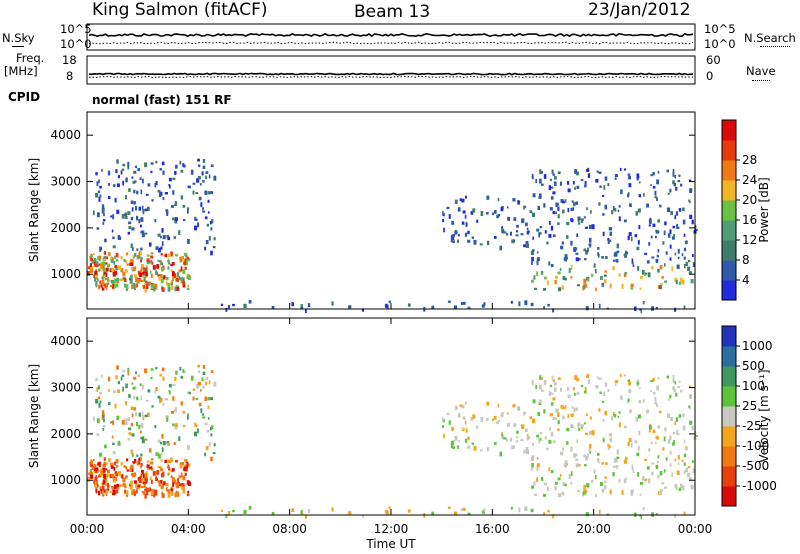 This screenshot has width=800, height=554. What do you see at coordinates (34, 210) in the screenshot?
I see `power-y-axis-label: Slant Range [km]` at bounding box center [34, 210].